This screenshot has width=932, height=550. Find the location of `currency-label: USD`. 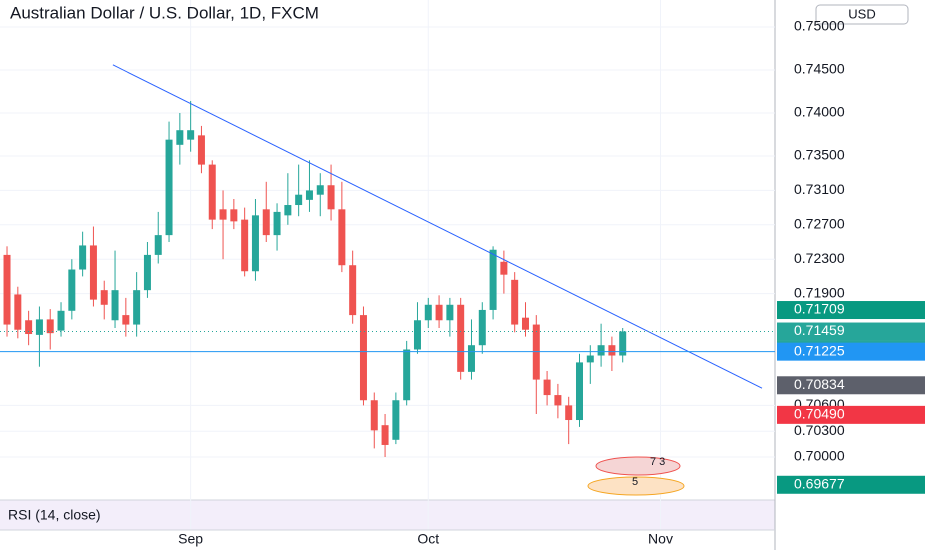

currency-label: USD is located at coordinates (861, 13).